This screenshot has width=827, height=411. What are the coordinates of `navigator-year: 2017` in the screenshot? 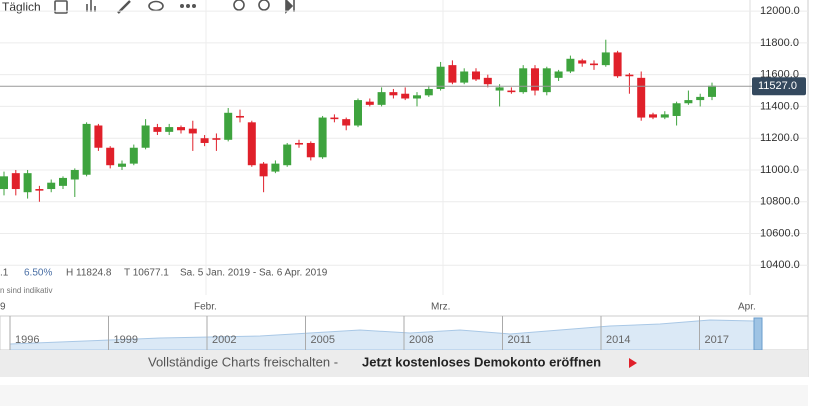 It's located at (717, 340).